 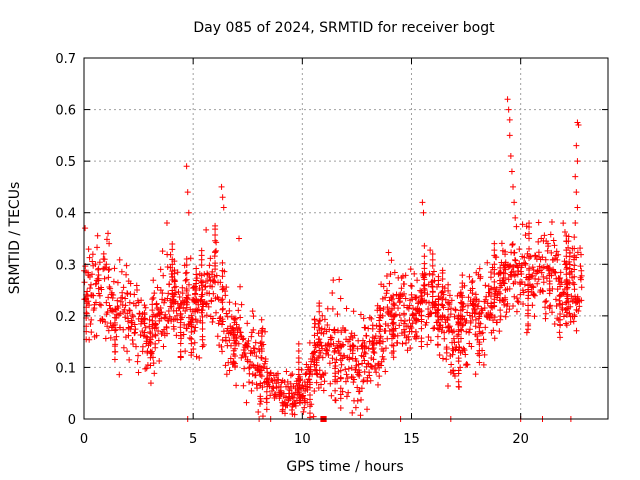 What do you see at coordinates (15, 238) in the screenshot?
I see `y-axis-label: SRMTID / TECUs` at bounding box center [15, 238].